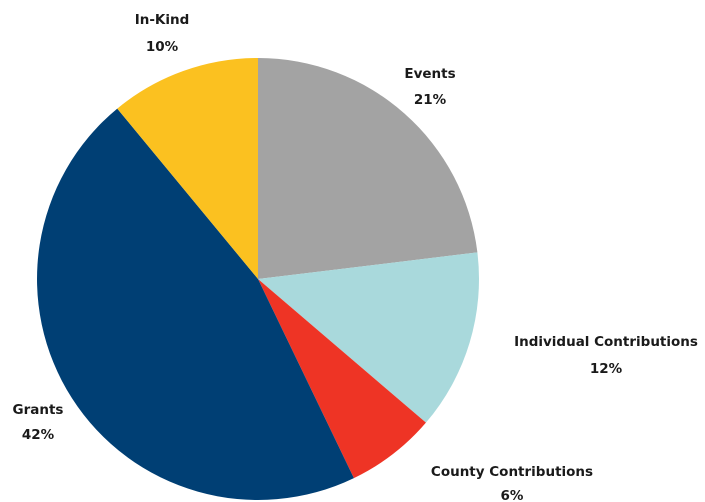  Describe the element at coordinates (606, 342) in the screenshot. I see `label-individual-contributions-name: Individual Contributions` at that location.